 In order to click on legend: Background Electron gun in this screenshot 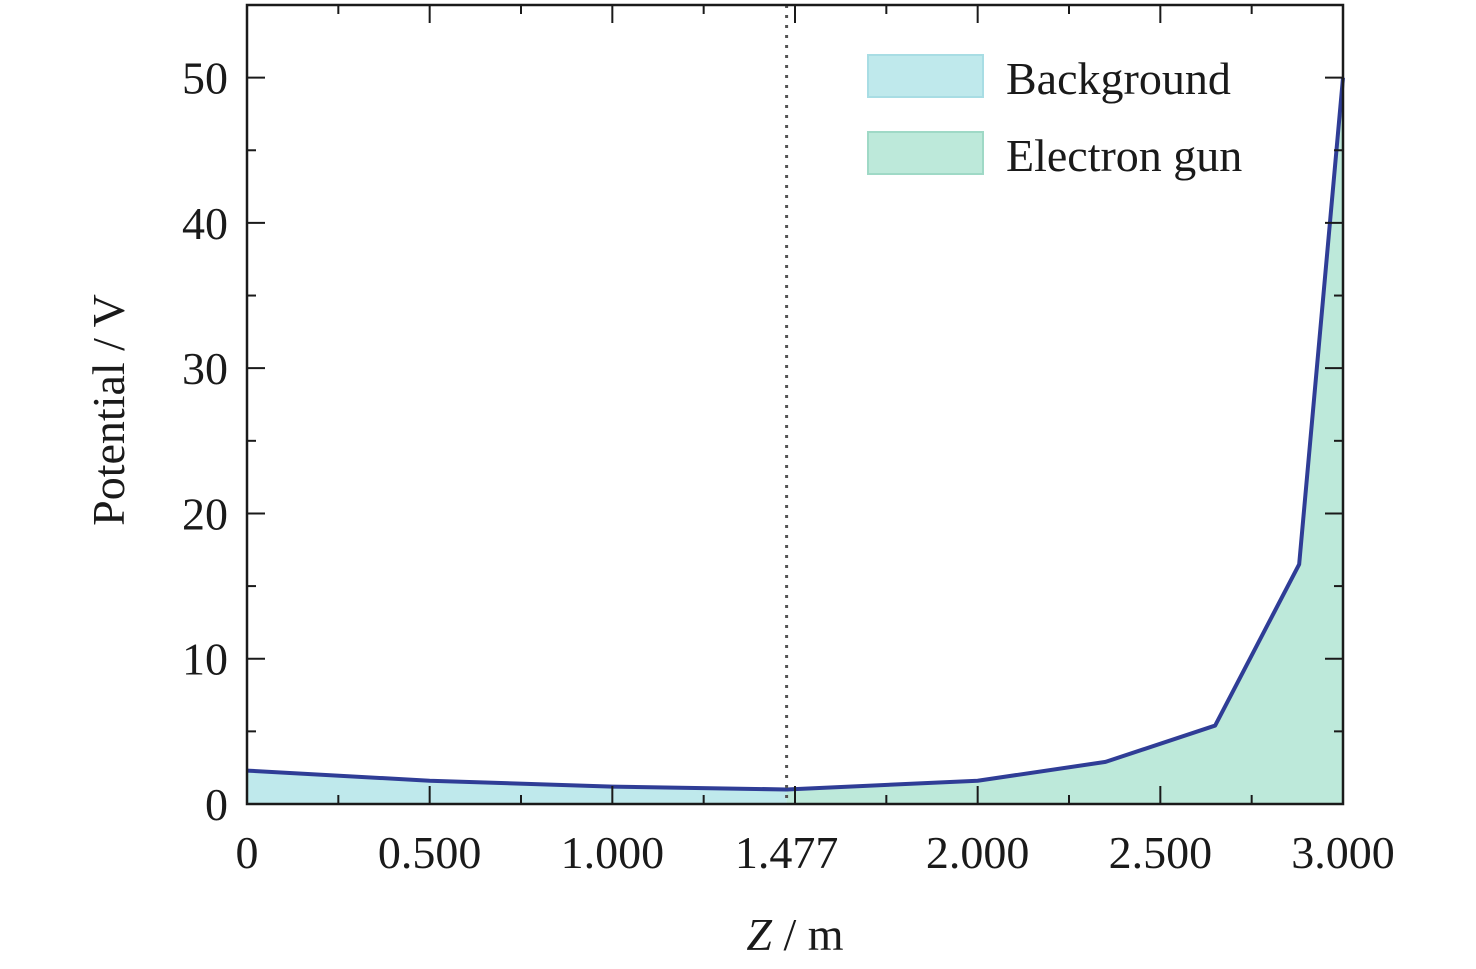, I will do `click(1054, 117)`.